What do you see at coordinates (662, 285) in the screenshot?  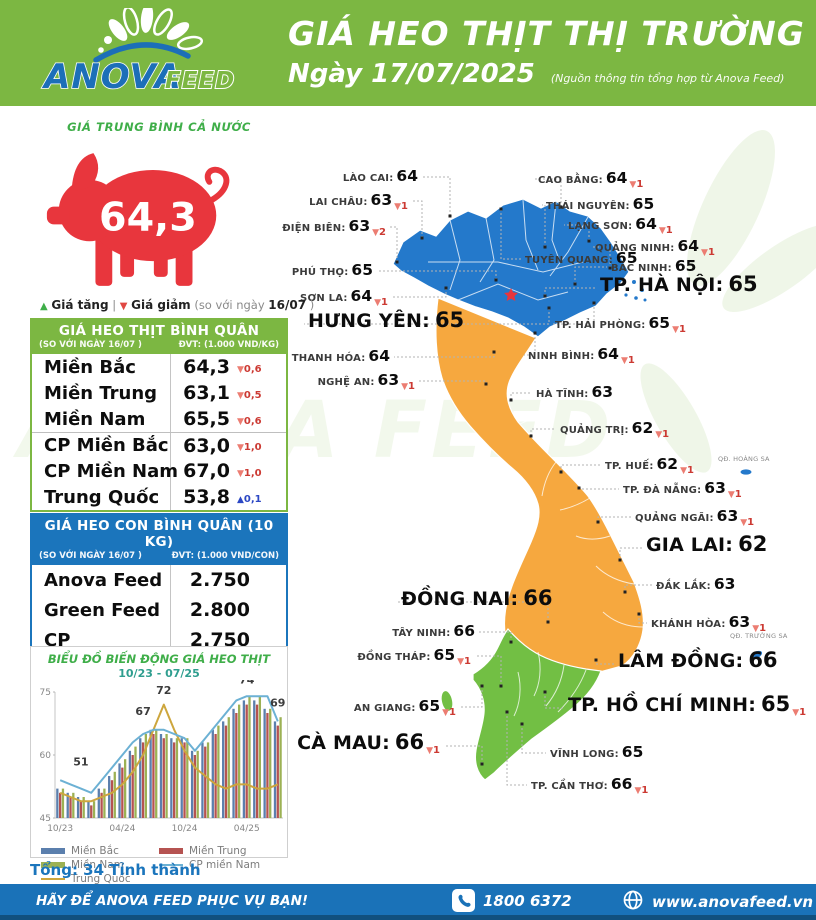 I see `province-name: TP. HÀ NỘI:` at bounding box center [662, 285].